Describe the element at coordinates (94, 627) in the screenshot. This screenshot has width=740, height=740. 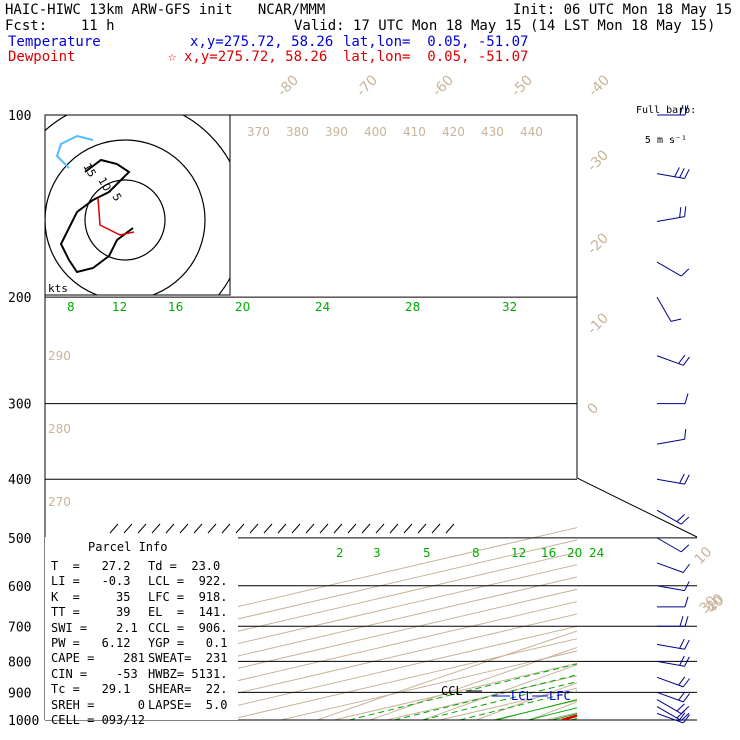
I see `parcel-row-left: SWI = 2.1` at that location.